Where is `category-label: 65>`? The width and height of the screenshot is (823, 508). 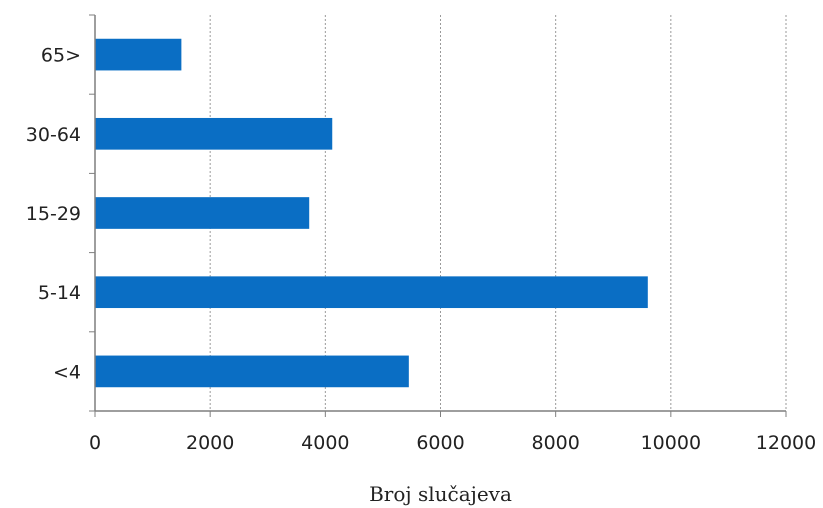
category-label: 65> is located at coordinates (61, 56).